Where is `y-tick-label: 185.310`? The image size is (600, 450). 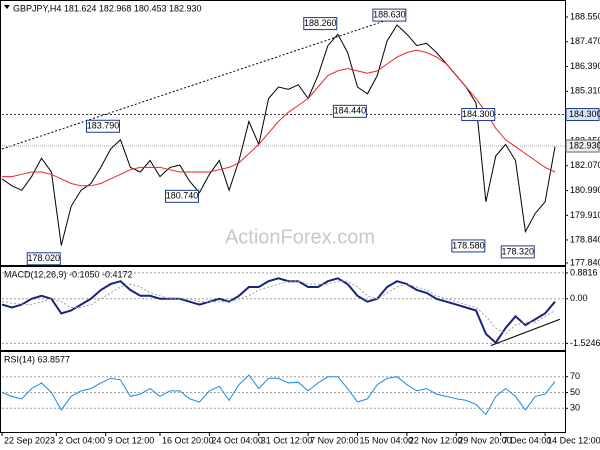 y-tick-label: 185.310 is located at coordinates (585, 91).